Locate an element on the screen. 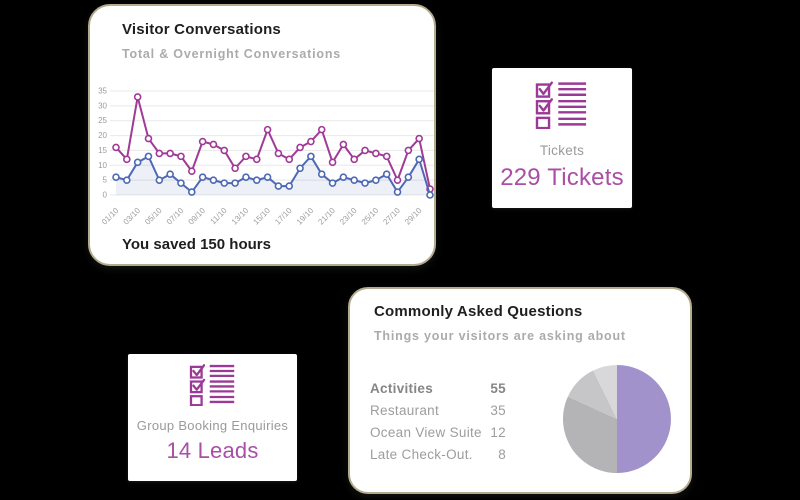 The height and width of the screenshot is (500, 800). questions-pie-chart is located at coordinates (617, 419).